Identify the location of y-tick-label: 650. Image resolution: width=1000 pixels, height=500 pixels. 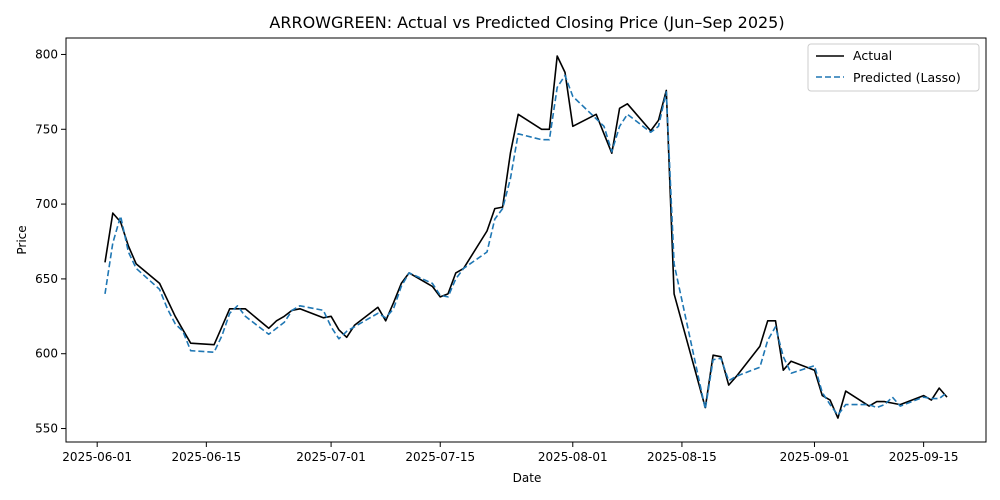
(46, 279).